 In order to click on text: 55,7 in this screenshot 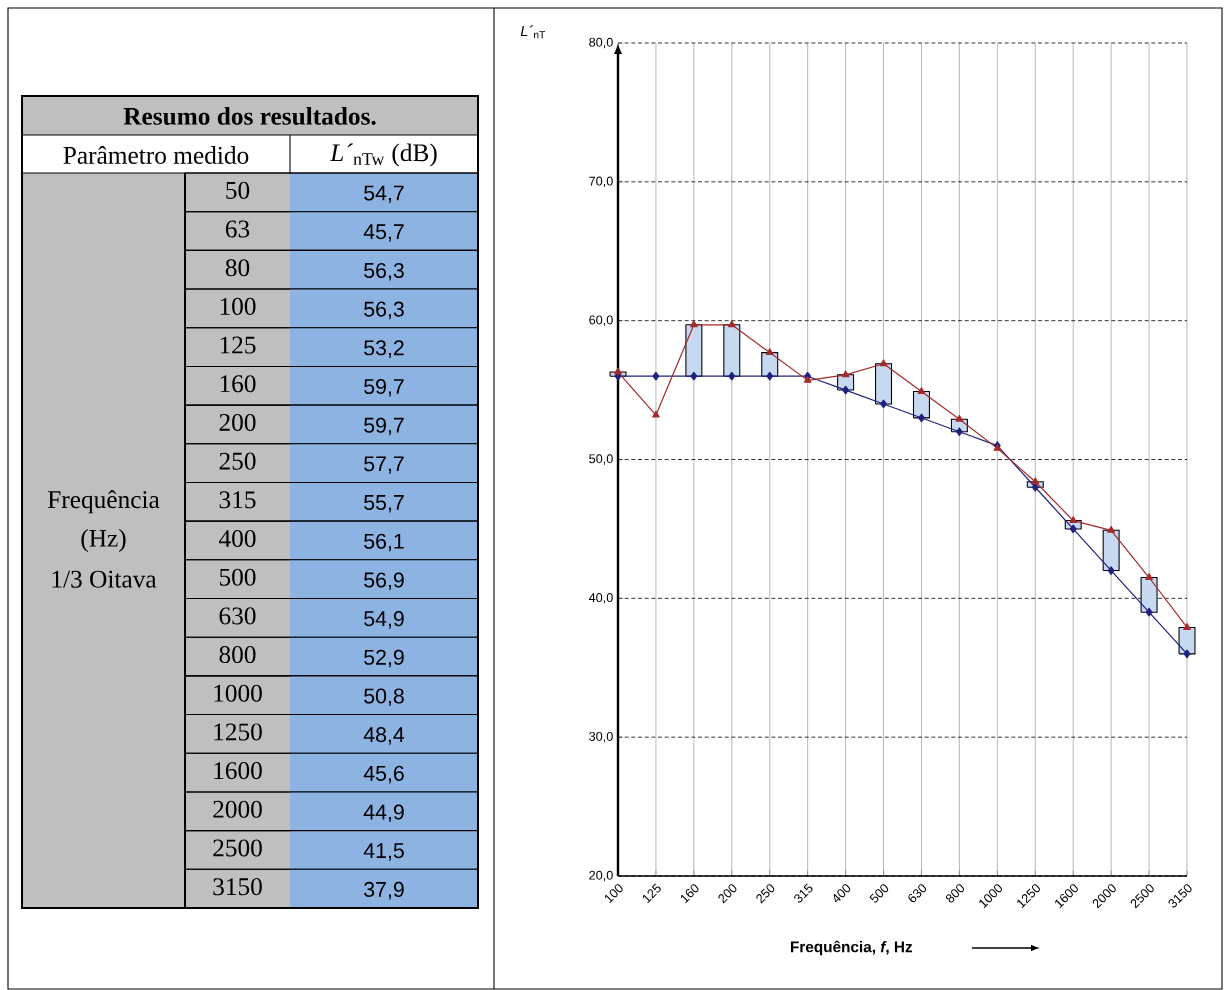, I will do `click(384, 504)`.